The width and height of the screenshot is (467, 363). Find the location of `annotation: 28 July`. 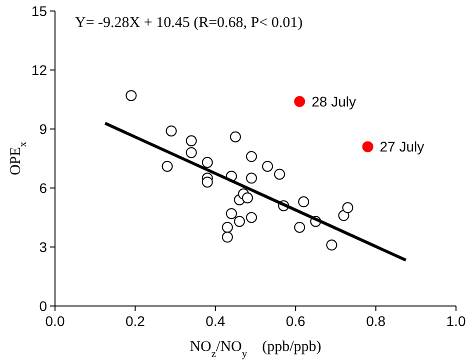

annotation: 28 July is located at coordinates (334, 101).